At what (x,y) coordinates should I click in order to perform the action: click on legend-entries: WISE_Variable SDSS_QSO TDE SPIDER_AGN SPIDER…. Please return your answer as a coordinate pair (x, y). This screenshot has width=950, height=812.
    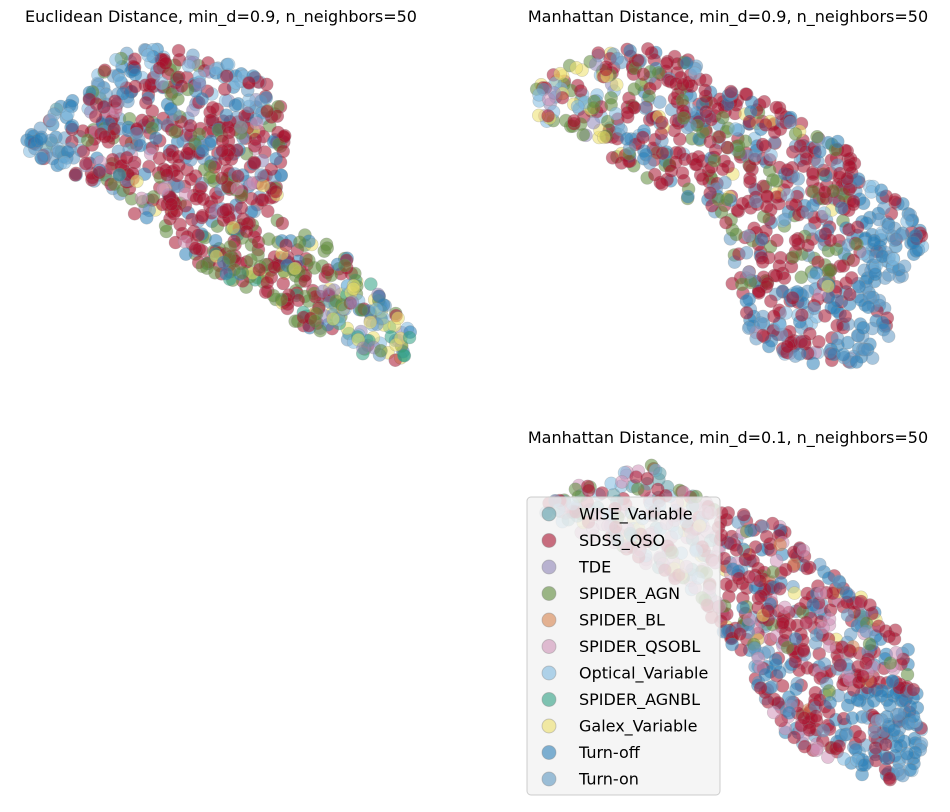
    Looking at the image, I should click on (624, 647).